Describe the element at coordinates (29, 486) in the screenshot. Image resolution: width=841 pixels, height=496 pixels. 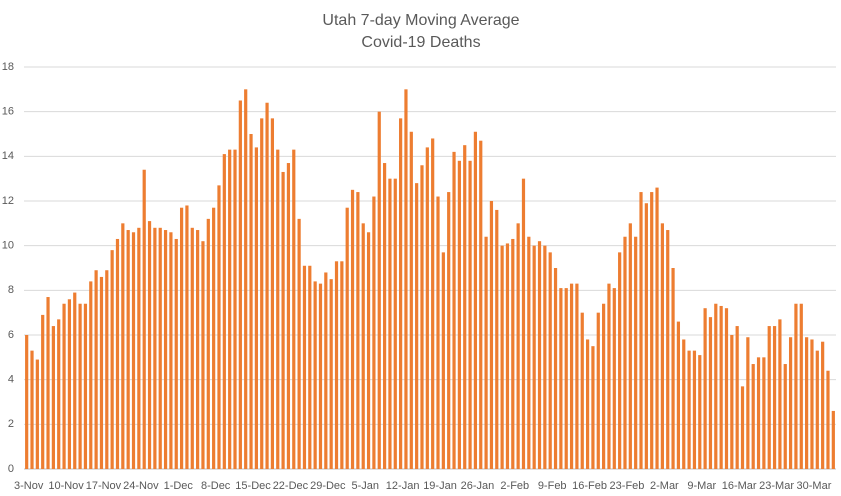
I see `x-tick-label: 3-Nov` at that location.